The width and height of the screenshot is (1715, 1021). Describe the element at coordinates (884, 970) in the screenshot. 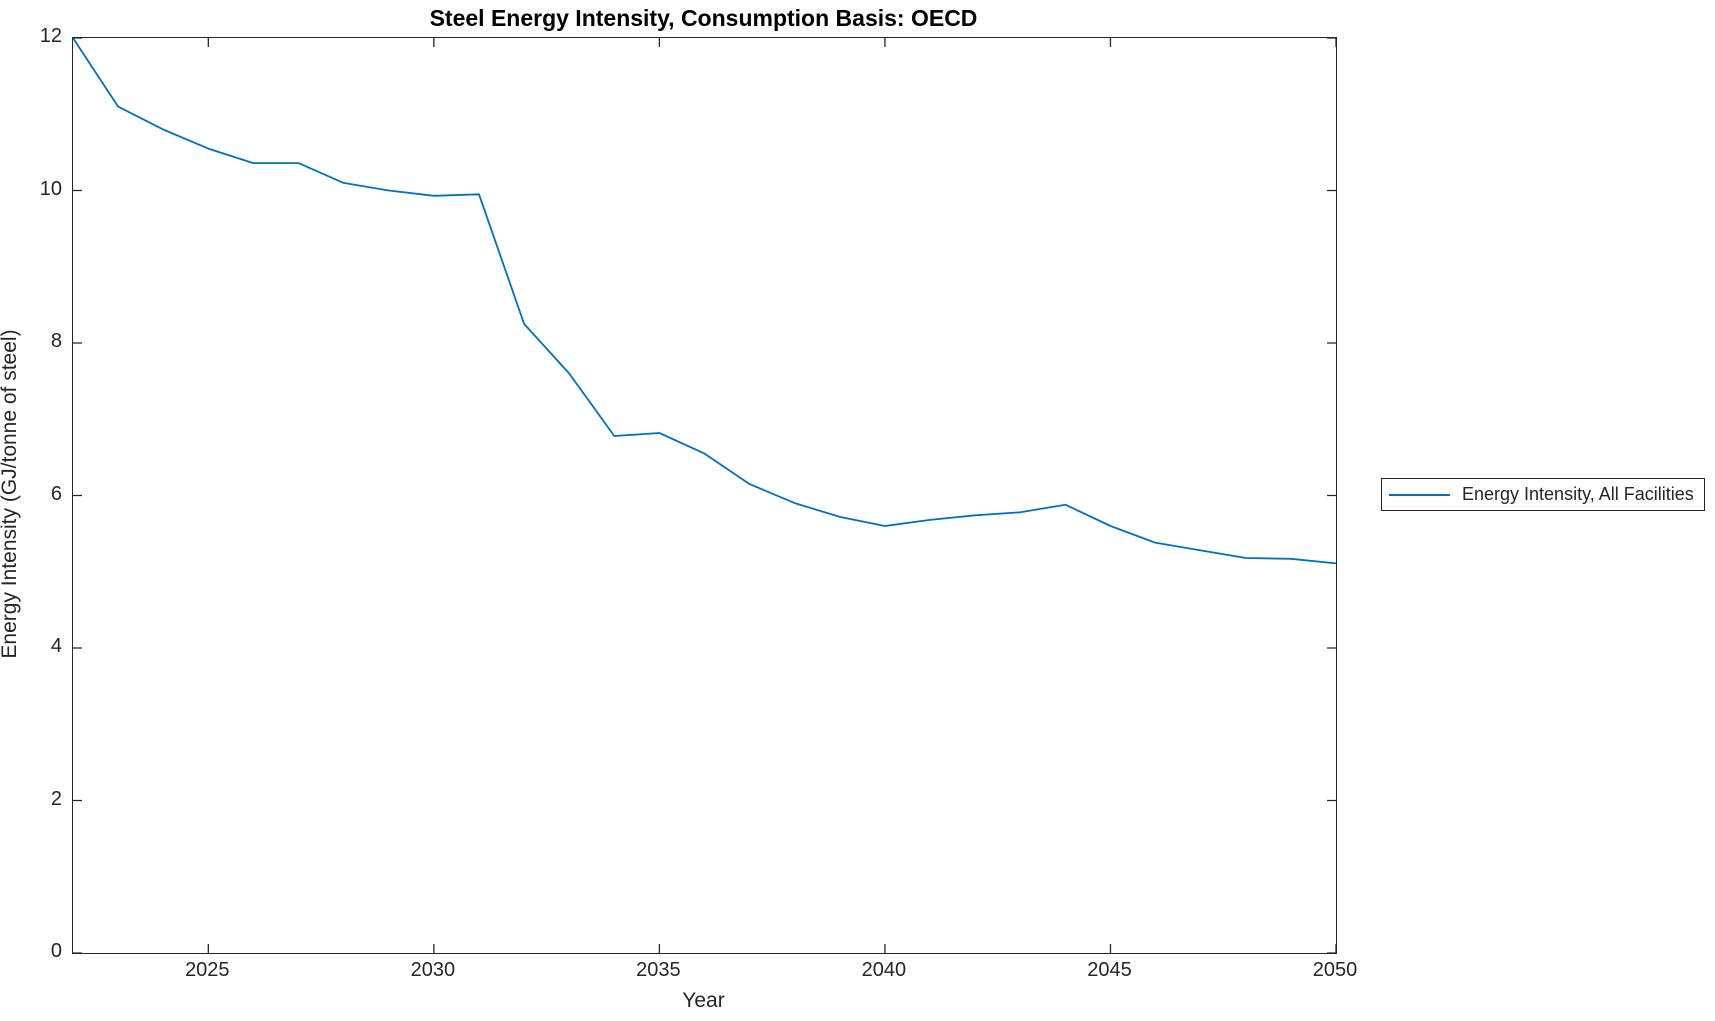

I see `x-tick-label: 2040` at that location.